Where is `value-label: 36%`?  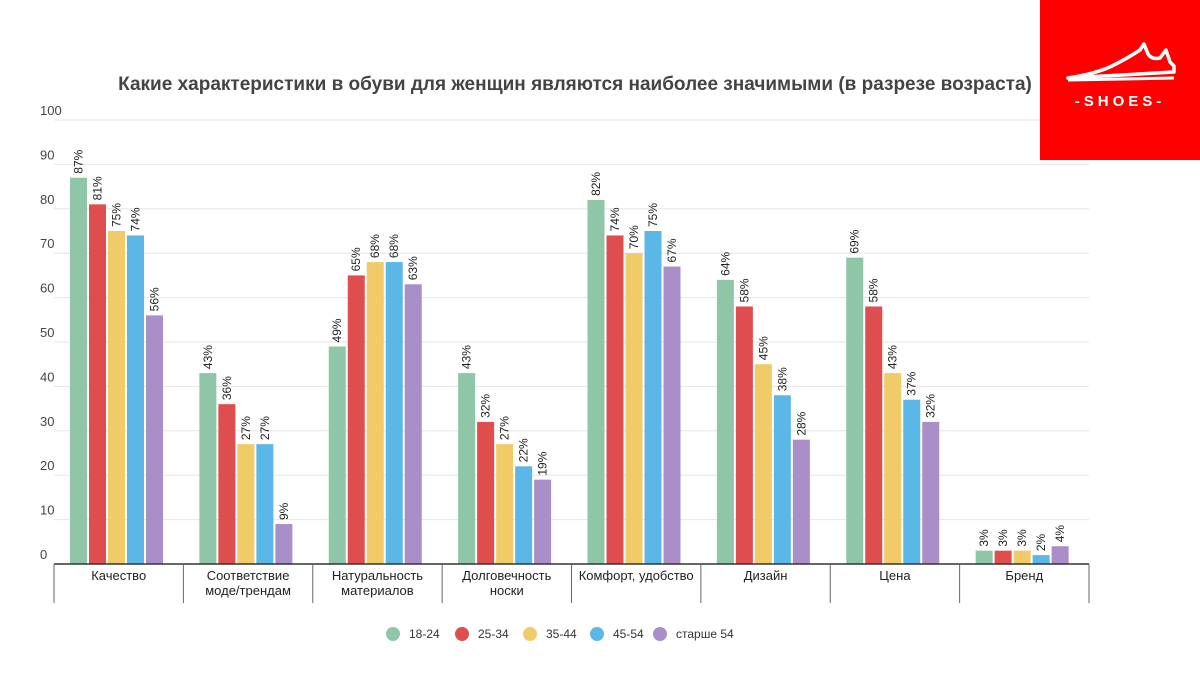 value-label: 36% is located at coordinates (227, 388).